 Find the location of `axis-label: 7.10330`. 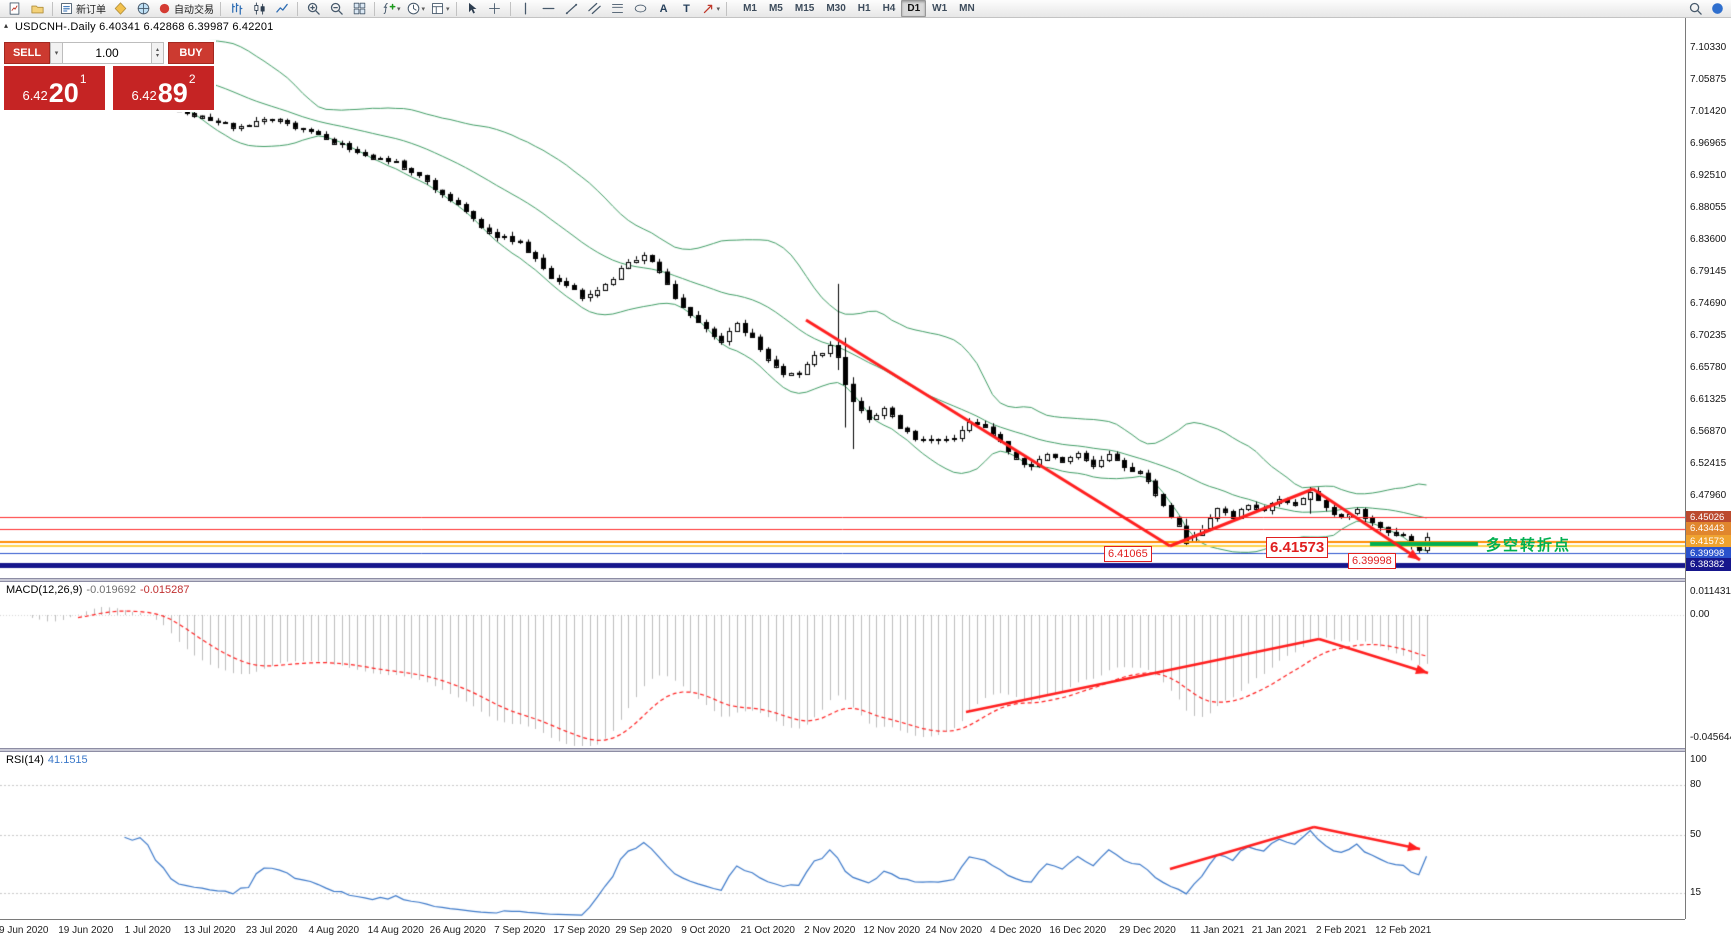

axis-label: 7.10330 is located at coordinates (1708, 47).